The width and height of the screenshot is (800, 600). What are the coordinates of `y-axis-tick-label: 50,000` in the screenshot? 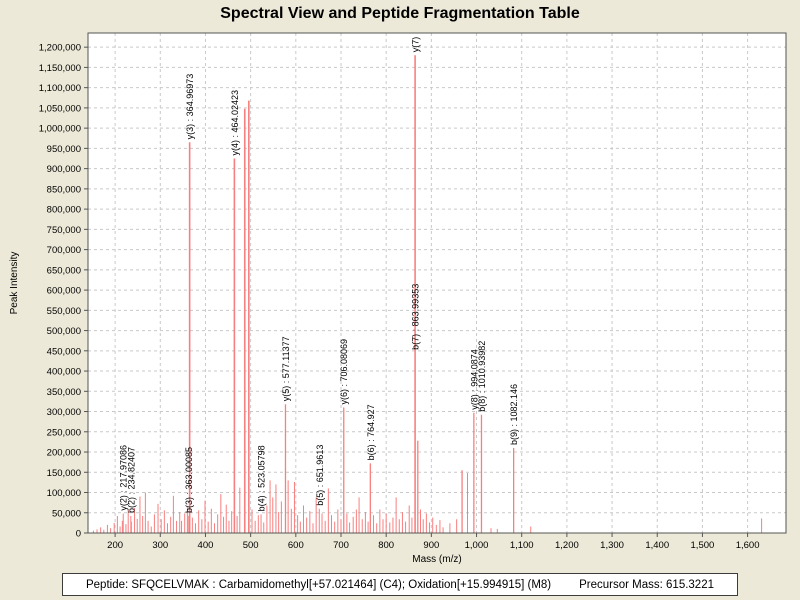 It's located at (66, 513).